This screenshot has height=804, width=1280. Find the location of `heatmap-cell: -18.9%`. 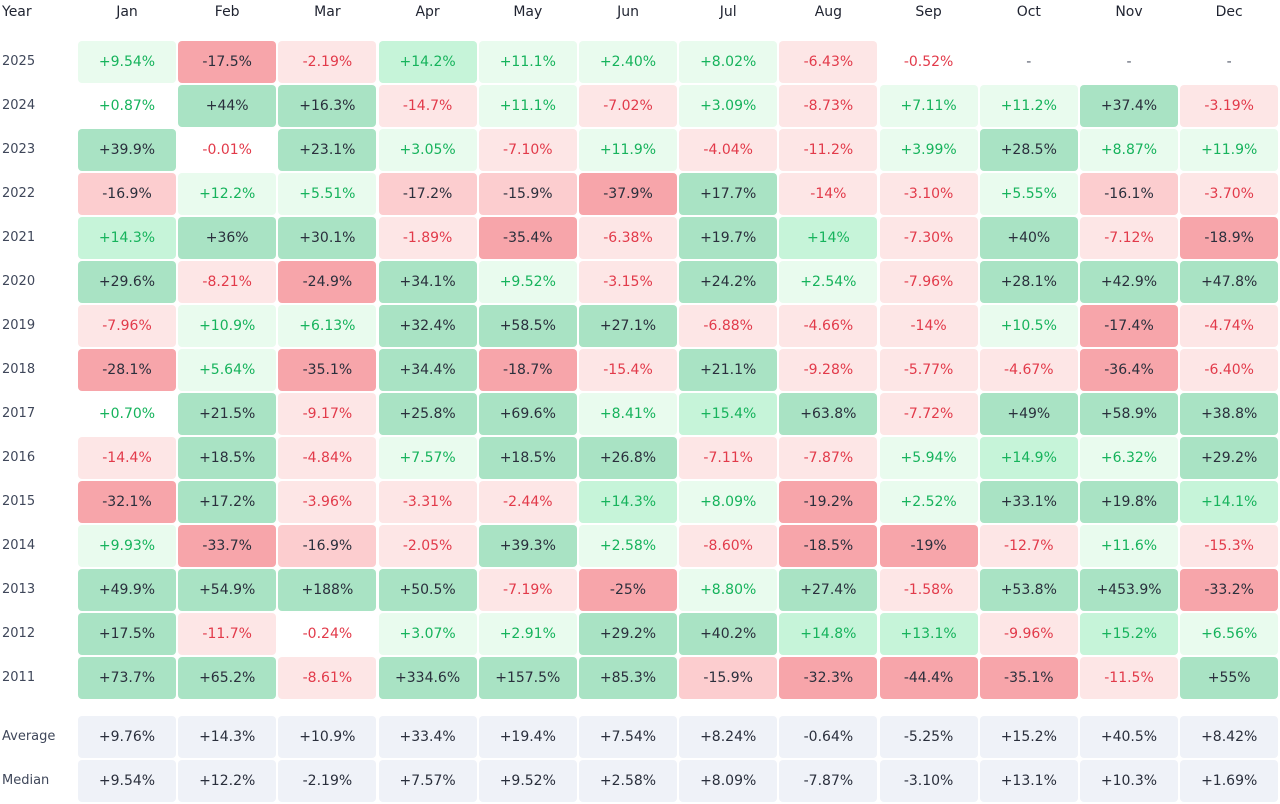

heatmap-cell: -18.9% is located at coordinates (1229, 238).